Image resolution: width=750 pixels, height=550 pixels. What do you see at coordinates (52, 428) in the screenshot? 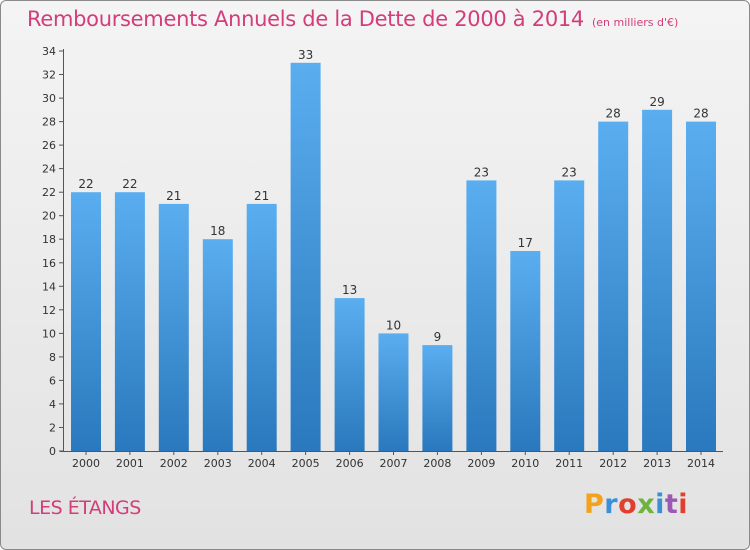
I see `y-tick-label-2: 2` at bounding box center [52, 428].